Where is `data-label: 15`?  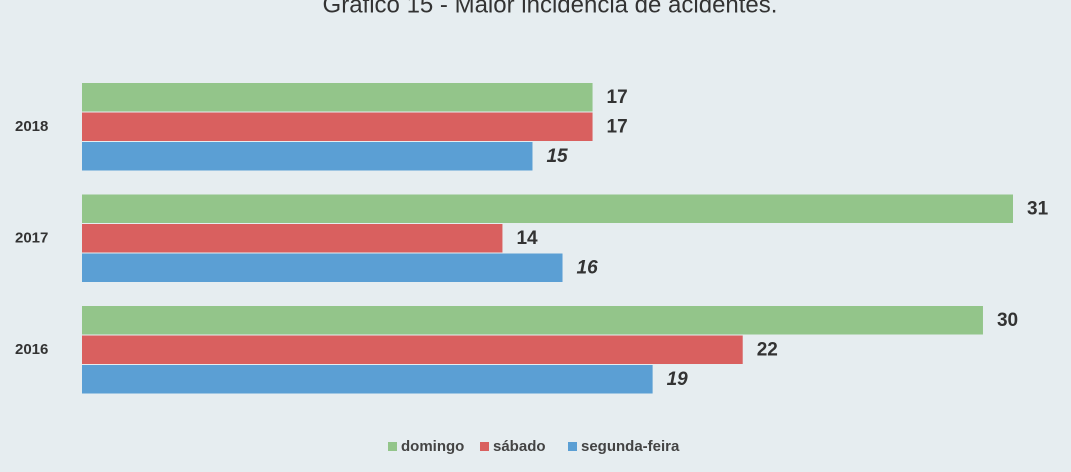
data-label: 15 is located at coordinates (557, 156).